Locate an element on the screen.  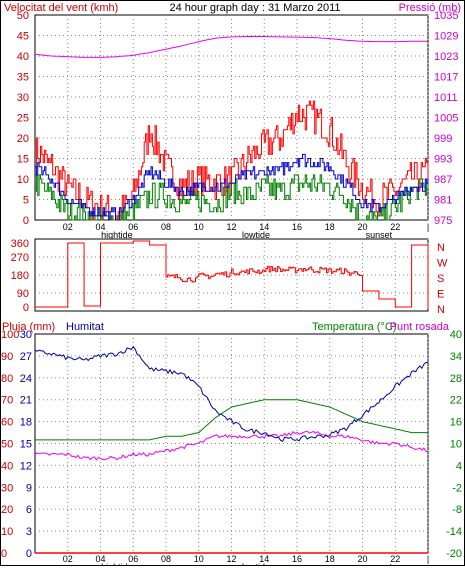
pressure-ticks: 975 981 987 993 999 1005 1011 1017 1023 1029 1035 is located at coordinates (446, 118).